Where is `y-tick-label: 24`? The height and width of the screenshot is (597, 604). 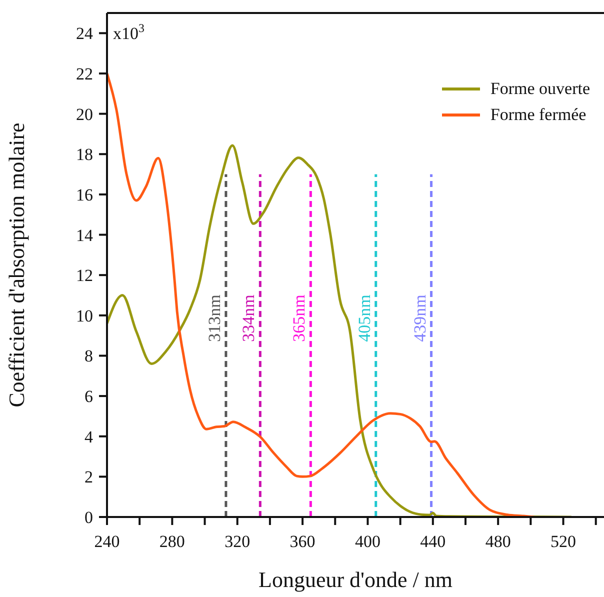 y-tick-label: 24 is located at coordinates (85, 34).